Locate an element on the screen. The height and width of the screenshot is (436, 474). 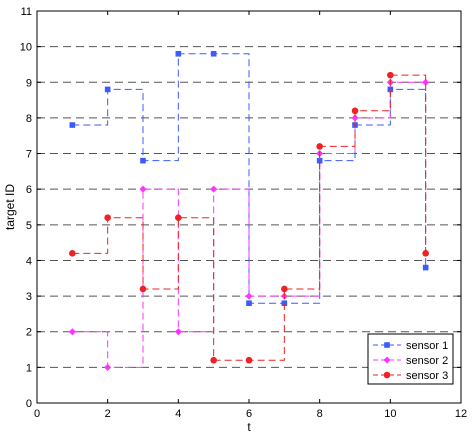
legend-entry-3: sensor 3 is located at coordinates (410, 376).